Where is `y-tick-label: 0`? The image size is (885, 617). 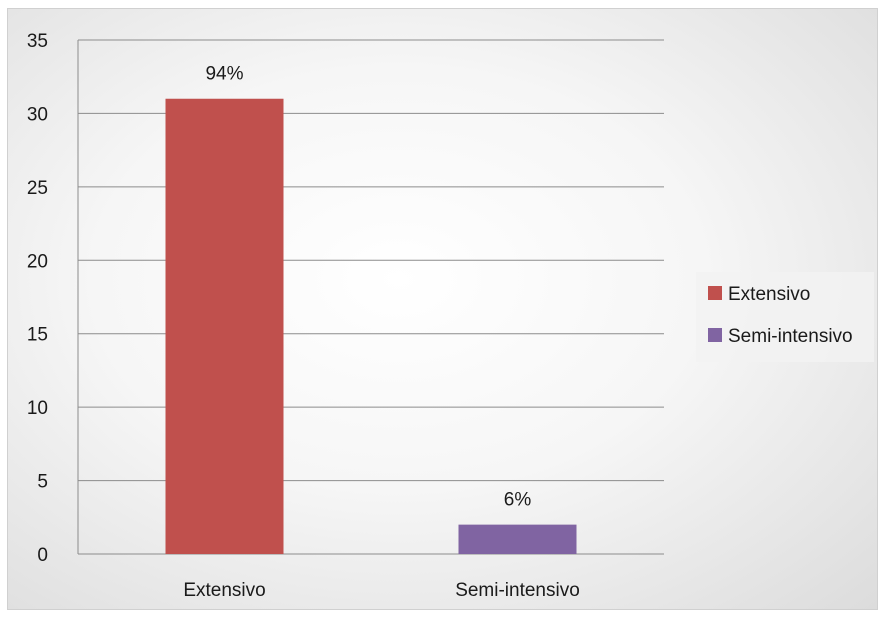 y-tick-label: 0 is located at coordinates (42, 555).